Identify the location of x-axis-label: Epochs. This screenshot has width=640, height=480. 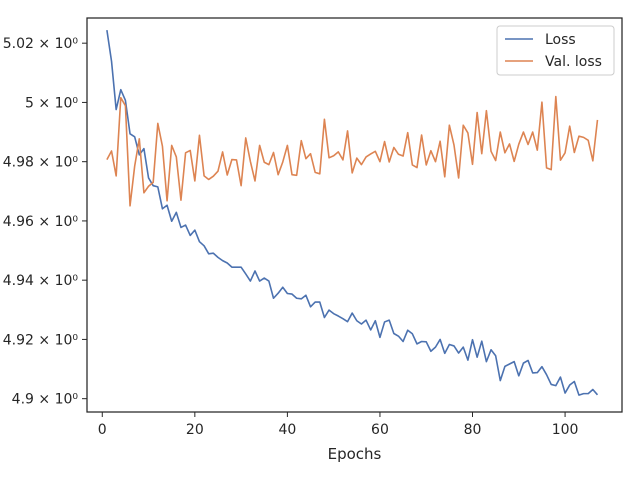
(355, 454).